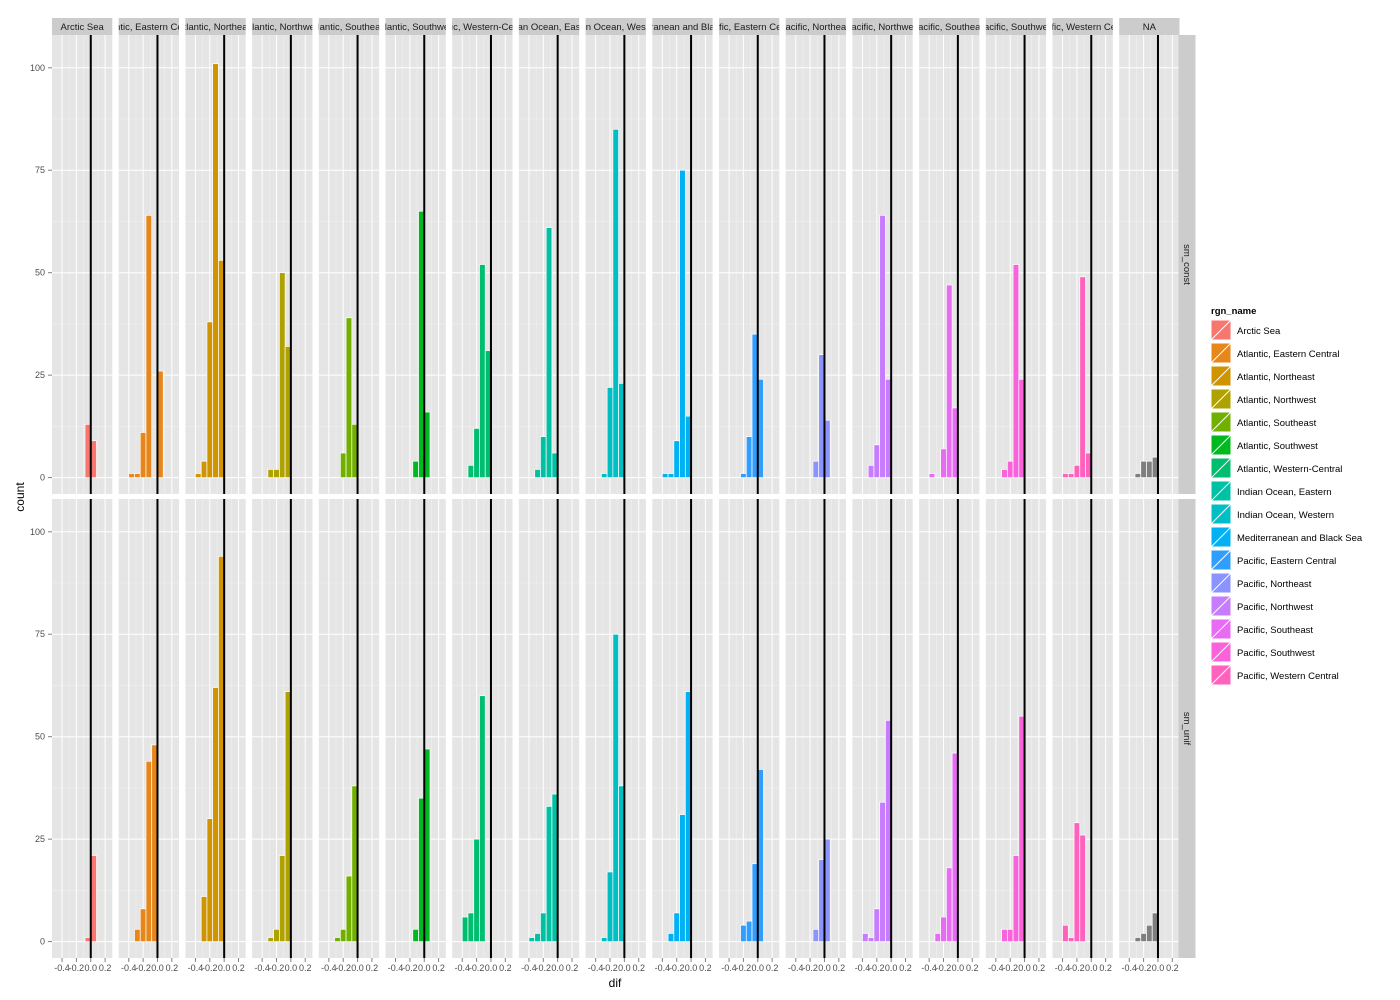  I want to click on column-strip: ranean and Bla, so click(682, 26).